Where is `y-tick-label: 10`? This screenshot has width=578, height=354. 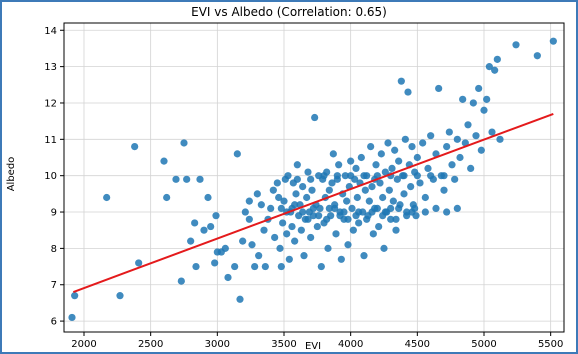
y-tick-label: 10 is located at coordinates (50, 176).